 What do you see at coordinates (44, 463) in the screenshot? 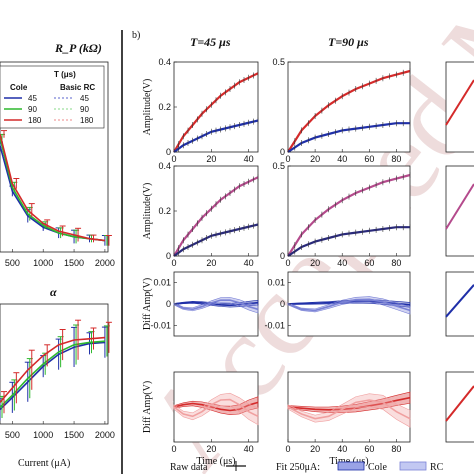
I see `alpha-xlabel: Current (μA)` at bounding box center [44, 463].